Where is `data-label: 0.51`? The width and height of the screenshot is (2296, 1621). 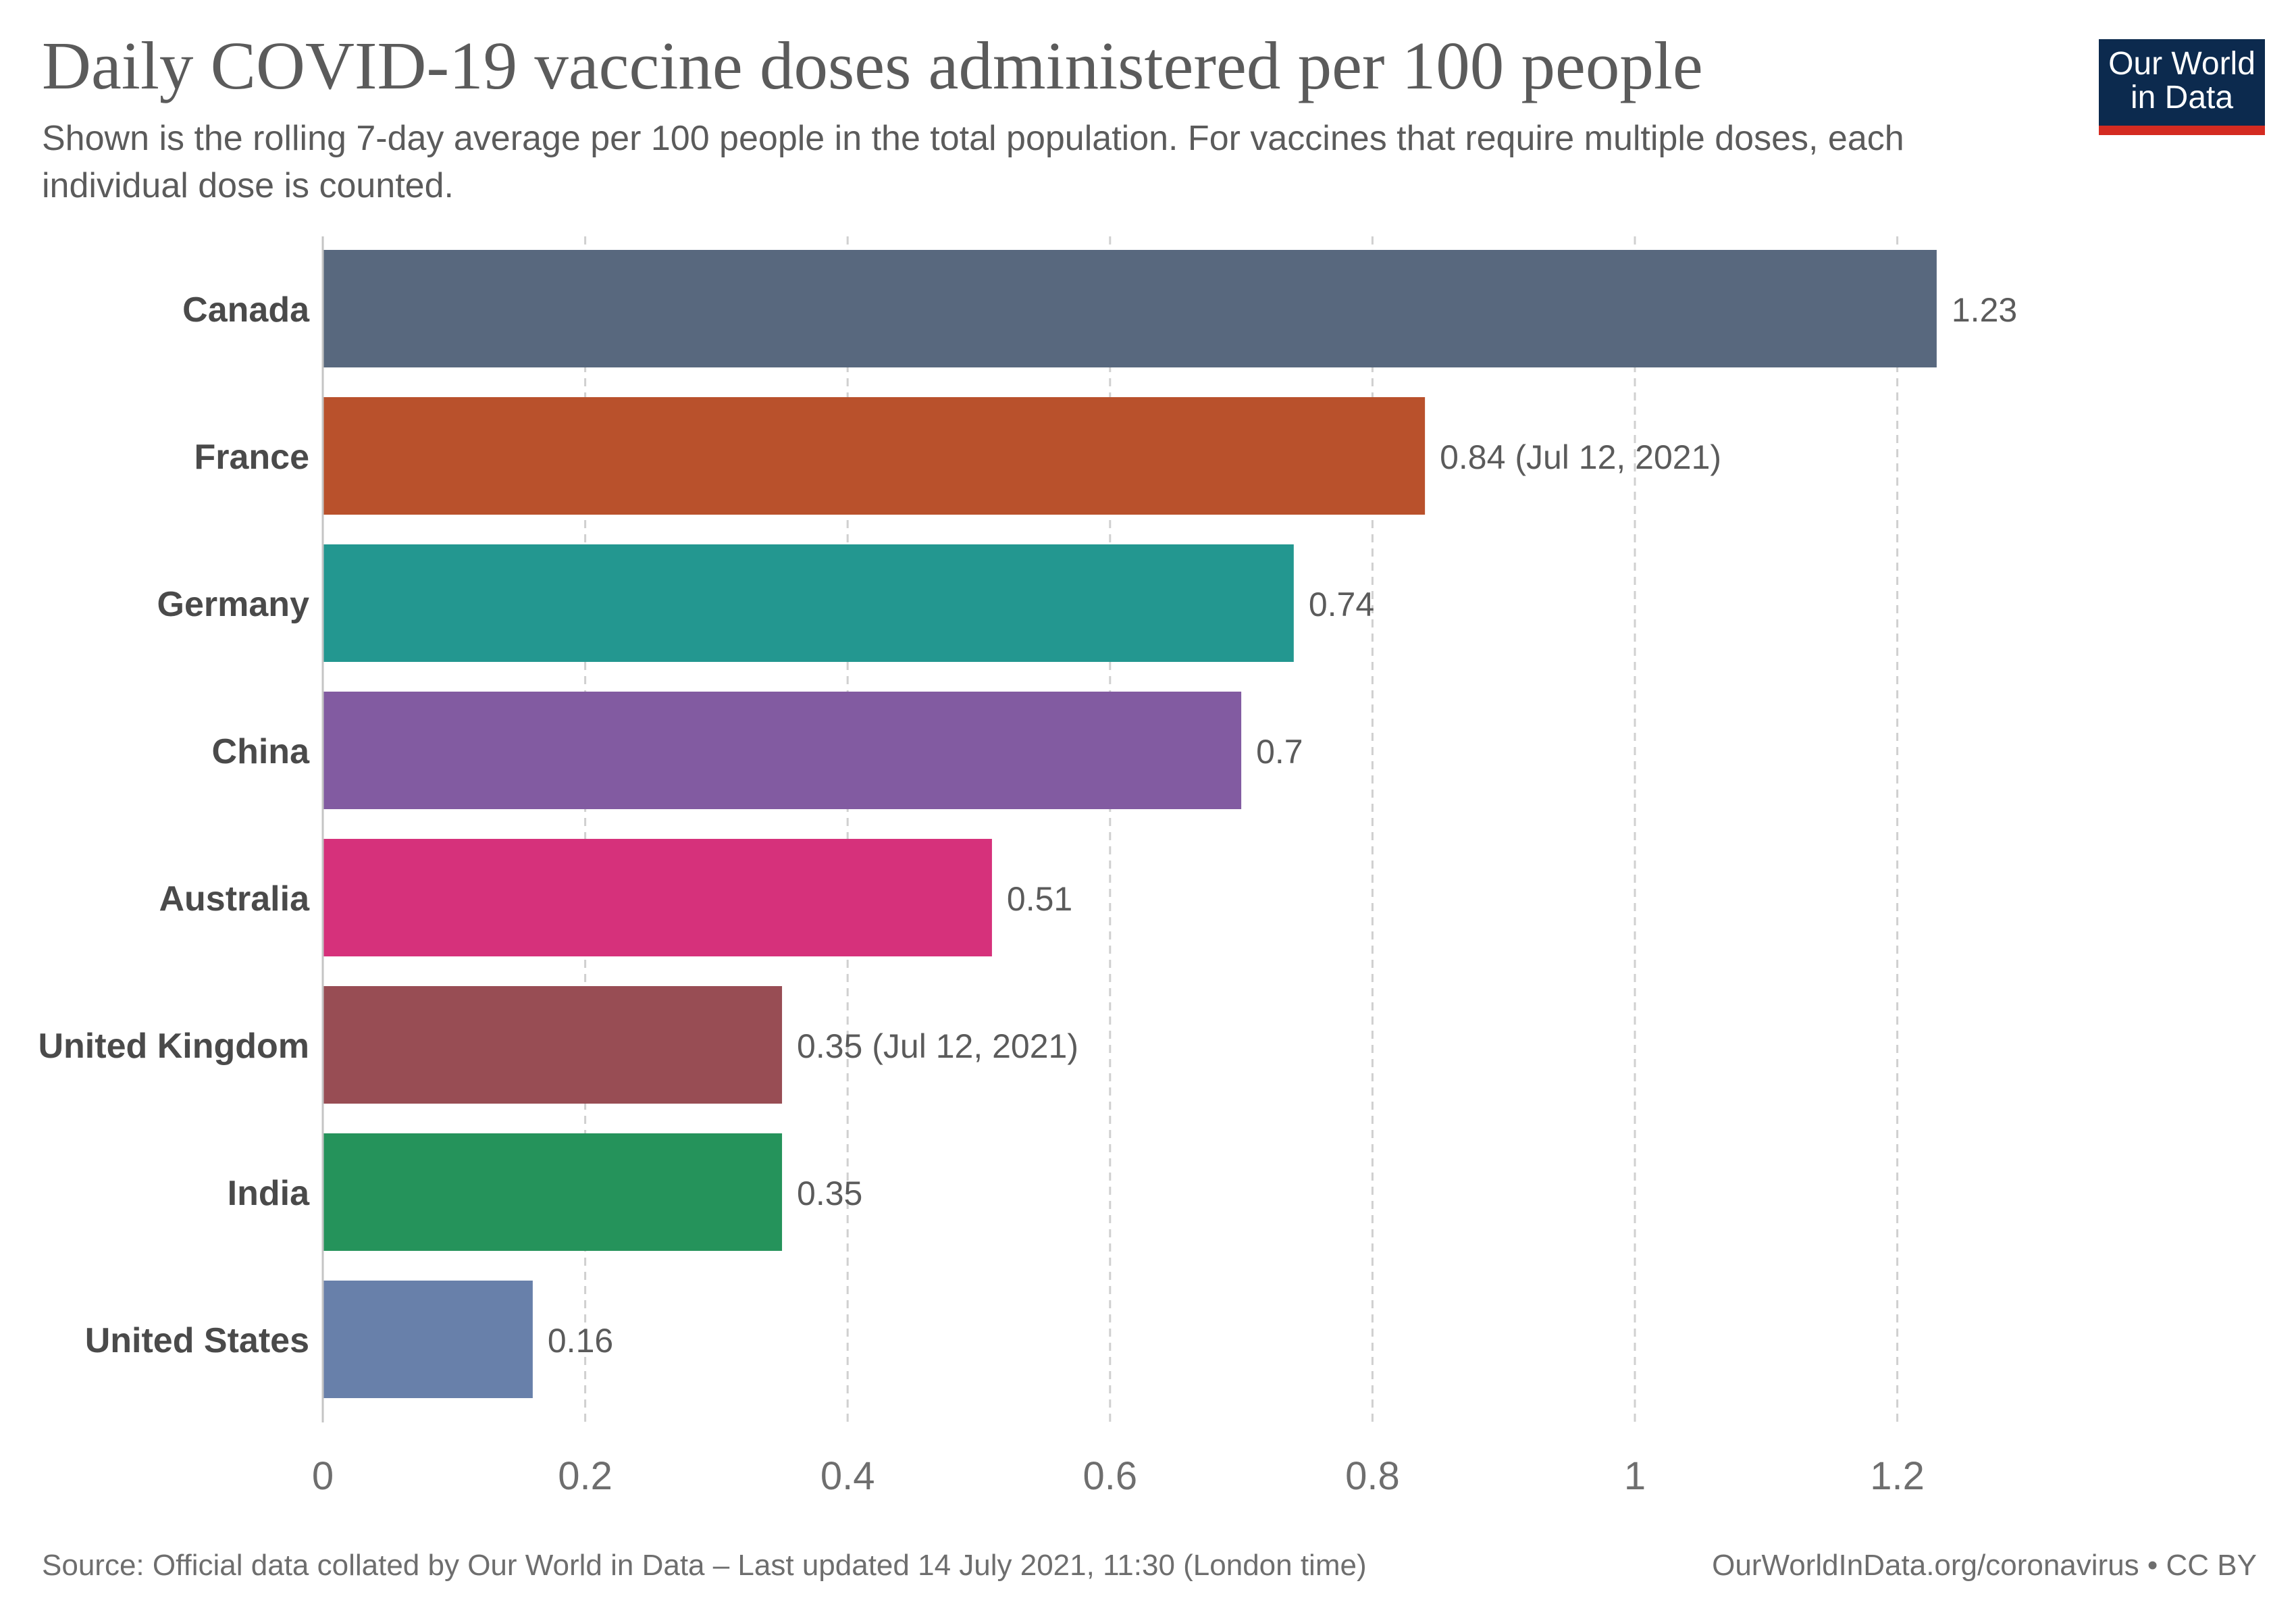
data-label: 0.51 is located at coordinates (1039, 899).